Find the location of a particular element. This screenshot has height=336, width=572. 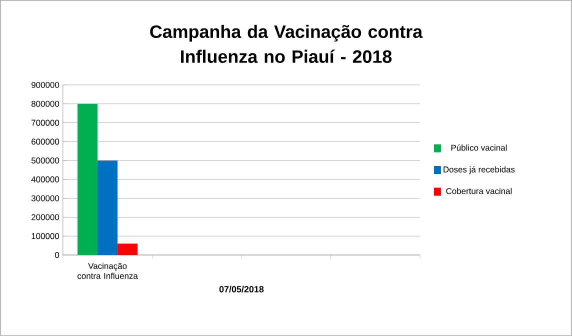

y-tick-label: 600000 is located at coordinates (46, 141).